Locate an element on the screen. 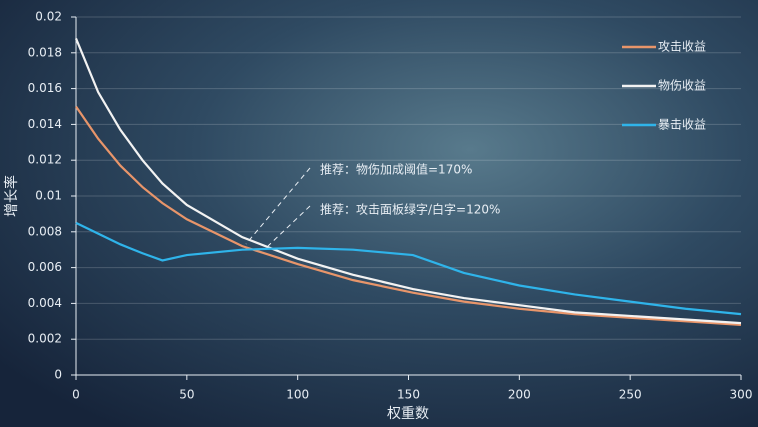 This screenshot has height=427, width=758. y-tick-label: 0.01 is located at coordinates (48, 196).